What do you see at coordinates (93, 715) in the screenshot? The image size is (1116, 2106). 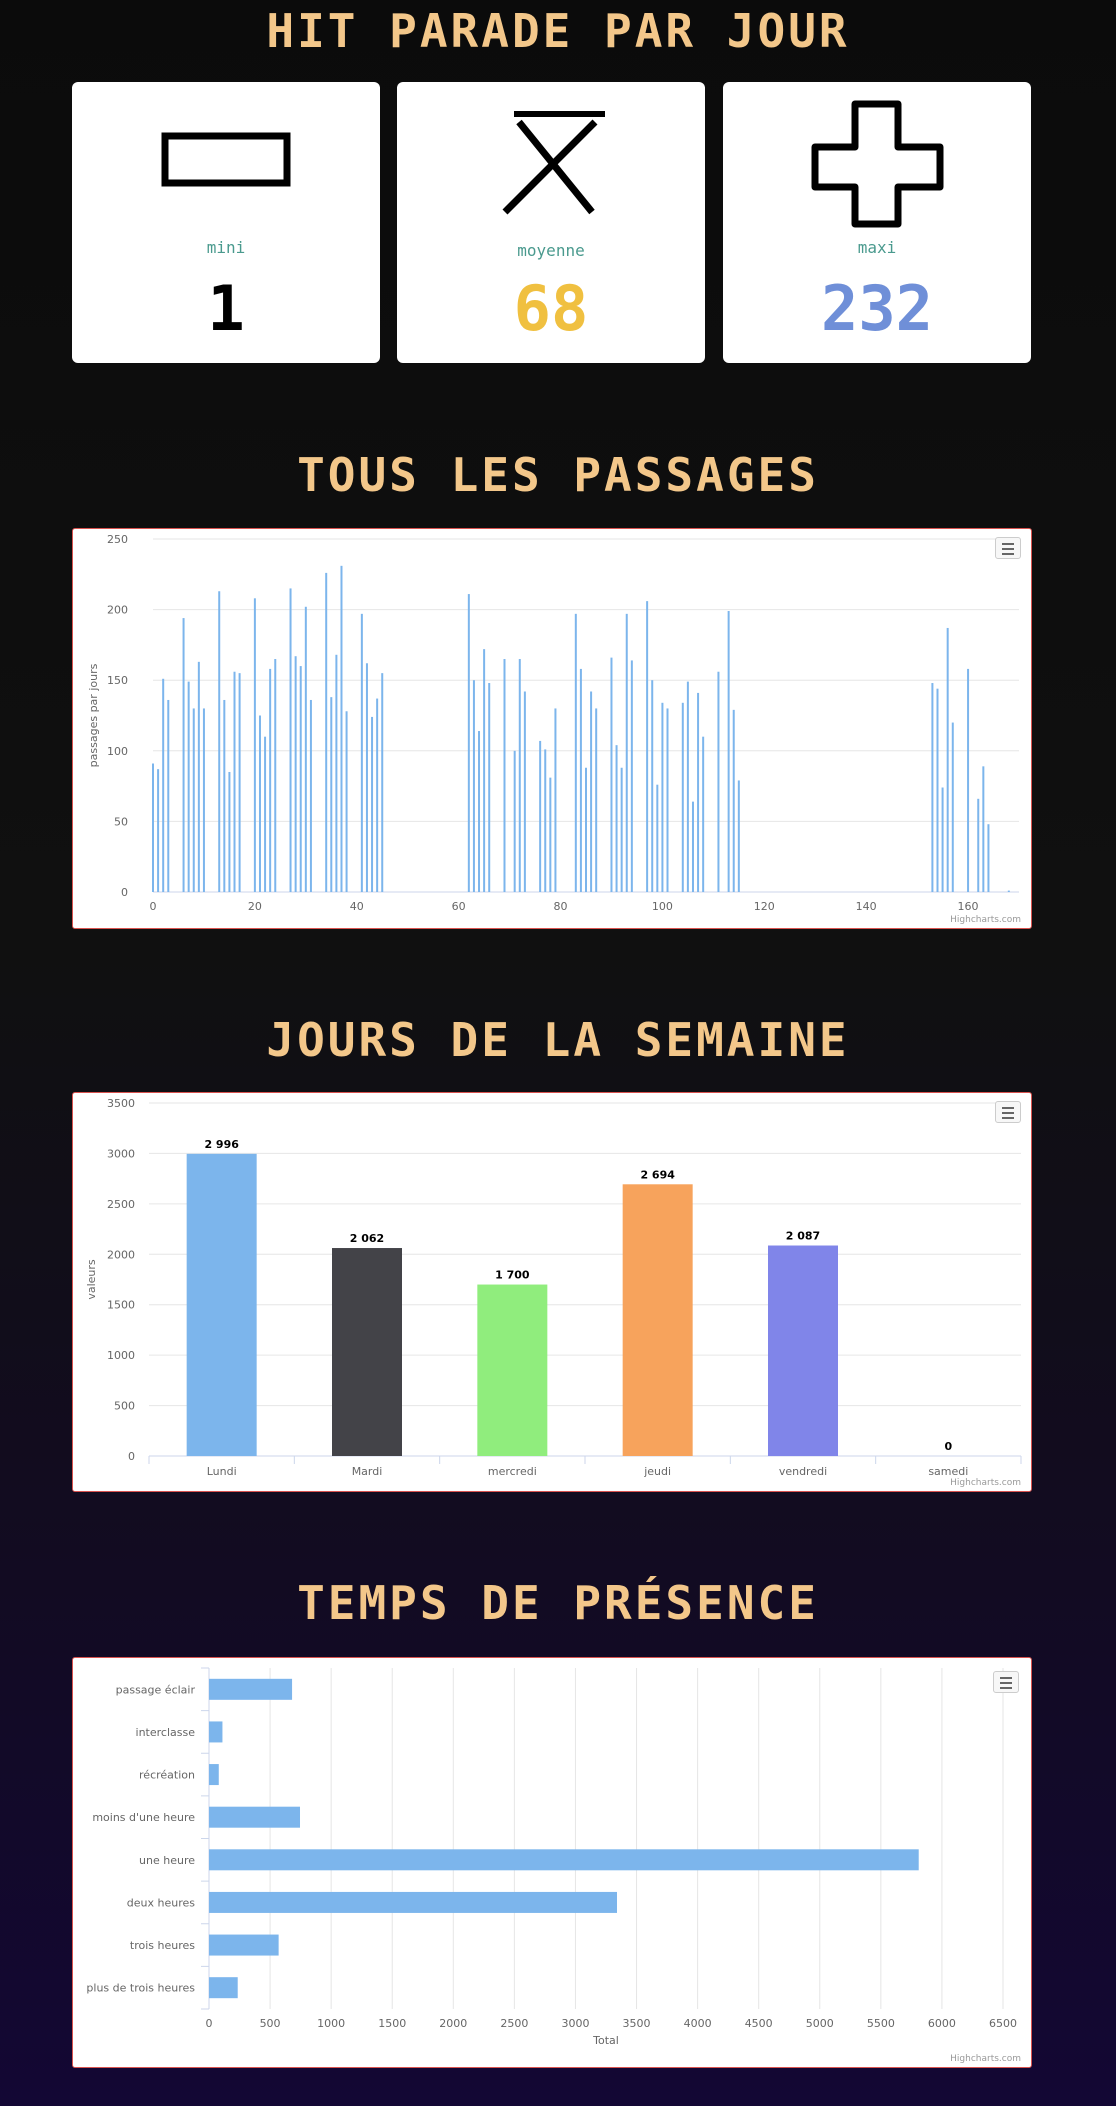 I see `y-axis-title: passages par jours` at bounding box center [93, 715].